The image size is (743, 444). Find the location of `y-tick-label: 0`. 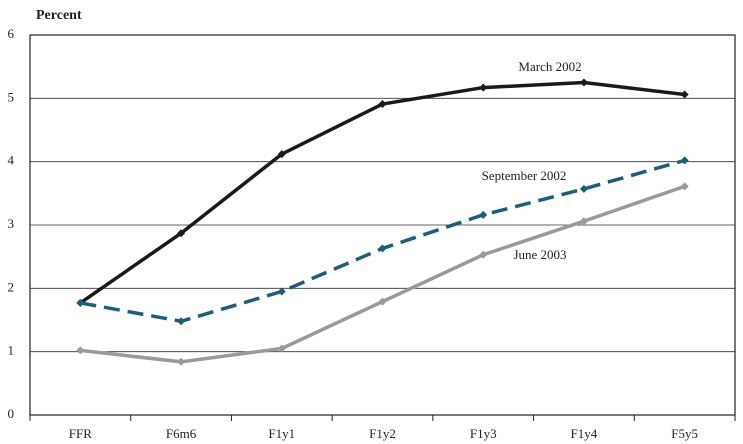

y-tick-label: 0 is located at coordinates (11, 413).